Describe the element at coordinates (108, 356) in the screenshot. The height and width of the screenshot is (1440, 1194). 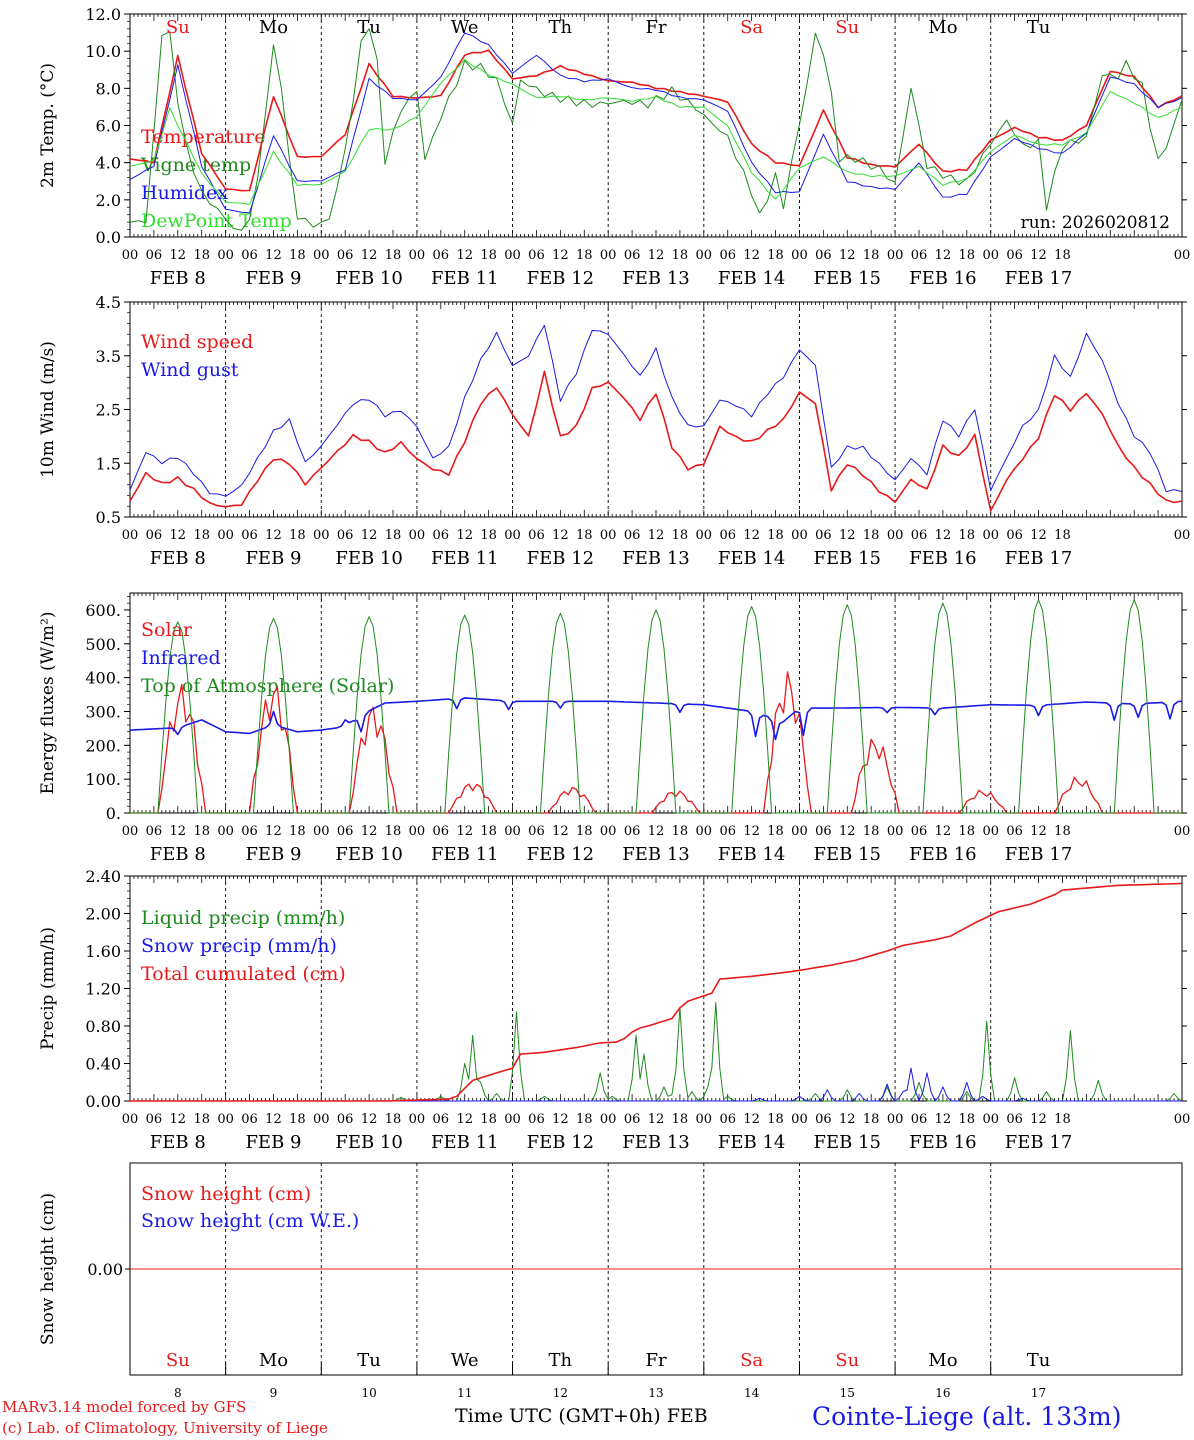
I see `y-tick-label: 3.5` at that location.